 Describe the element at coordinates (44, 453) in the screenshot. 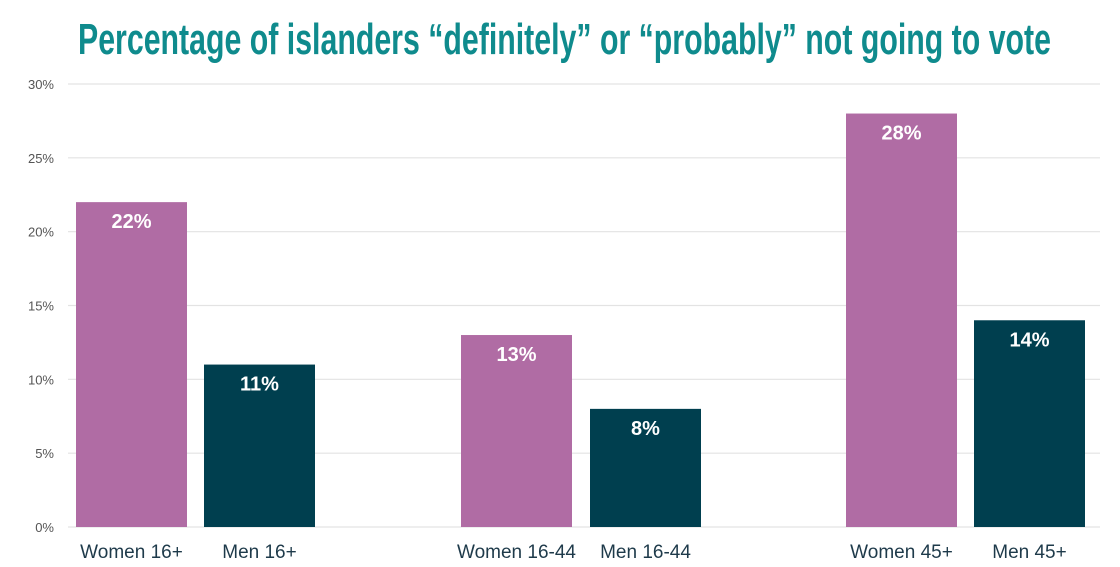

I see `y-tick-label: 5%` at that location.